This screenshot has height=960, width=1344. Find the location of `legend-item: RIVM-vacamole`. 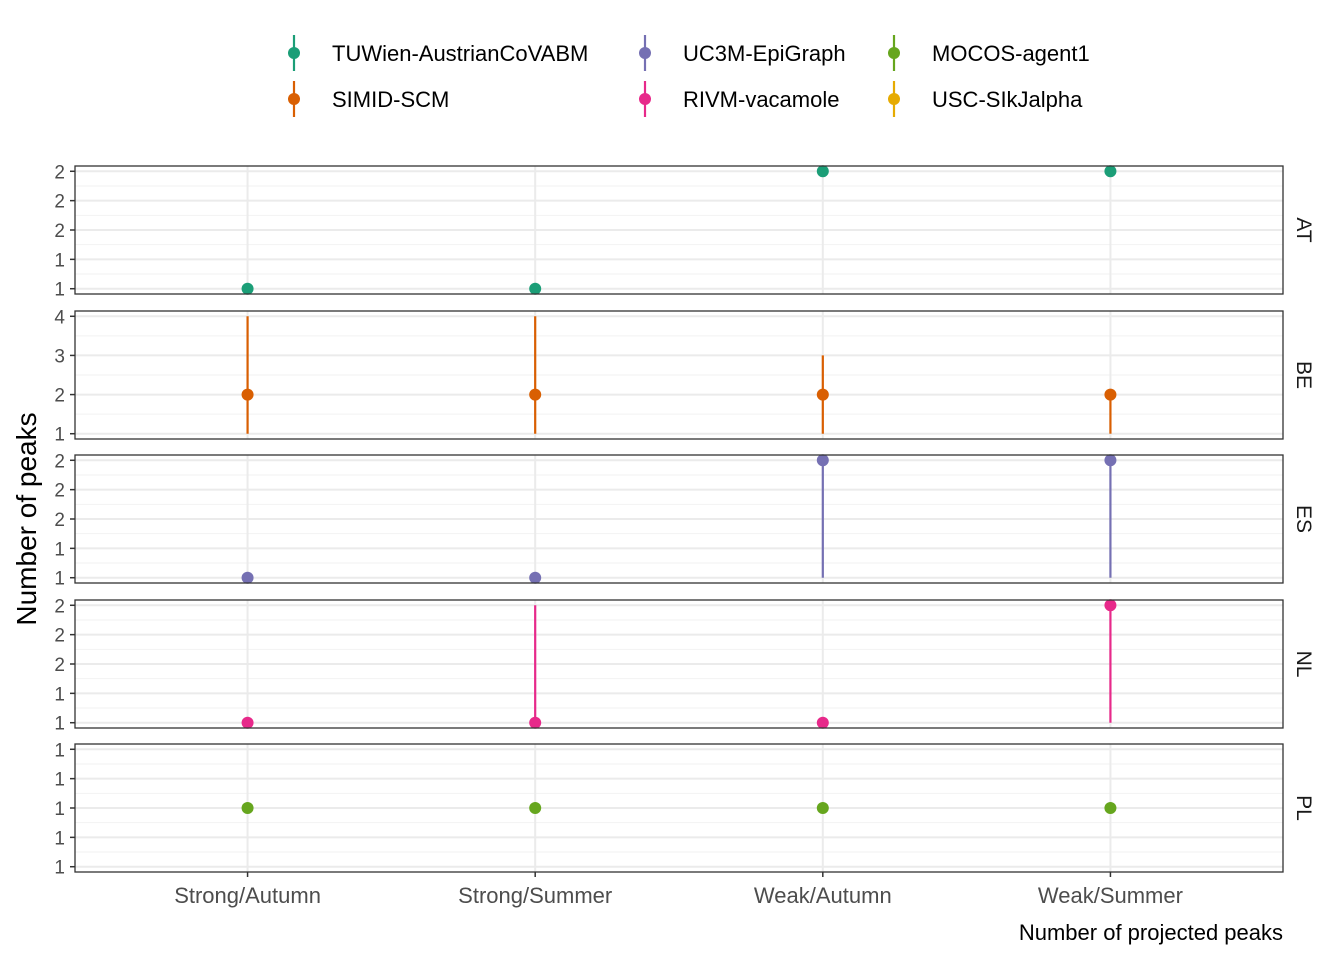

legend-item: RIVM-vacamole is located at coordinates (739, 99).